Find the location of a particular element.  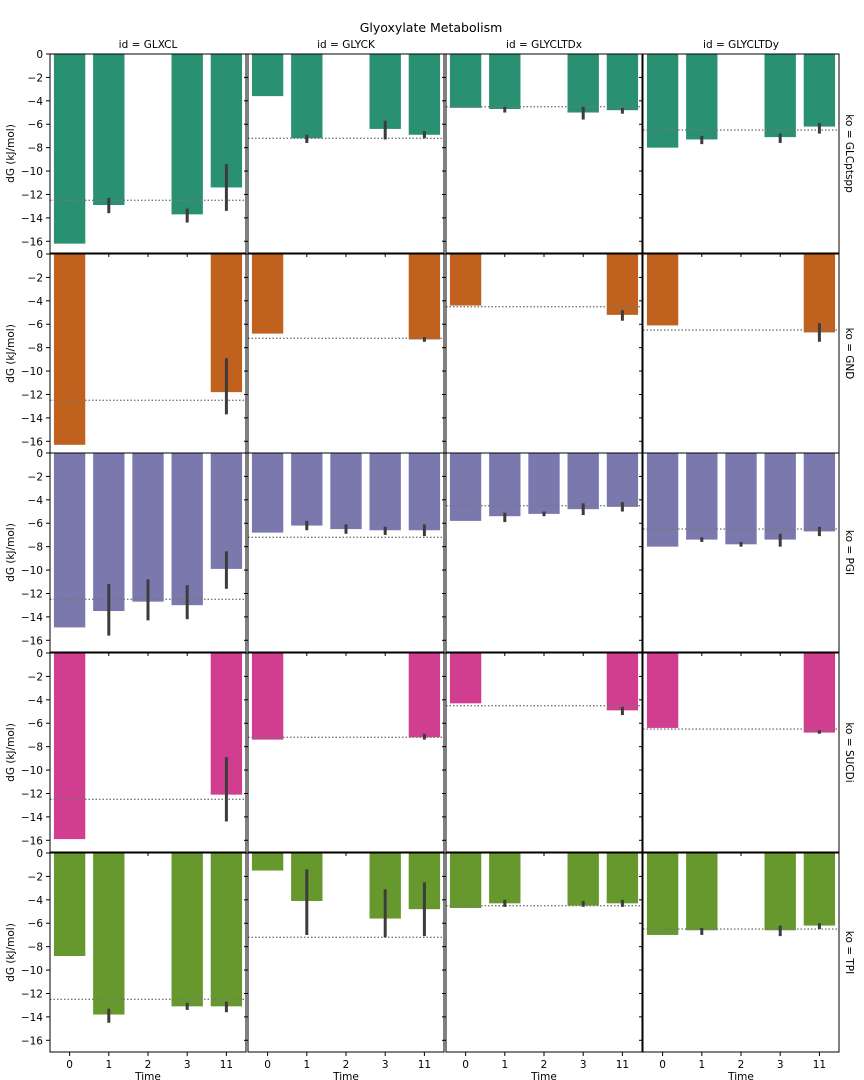

panel-0-1: id = GLYCK is located at coordinates (344, 148).